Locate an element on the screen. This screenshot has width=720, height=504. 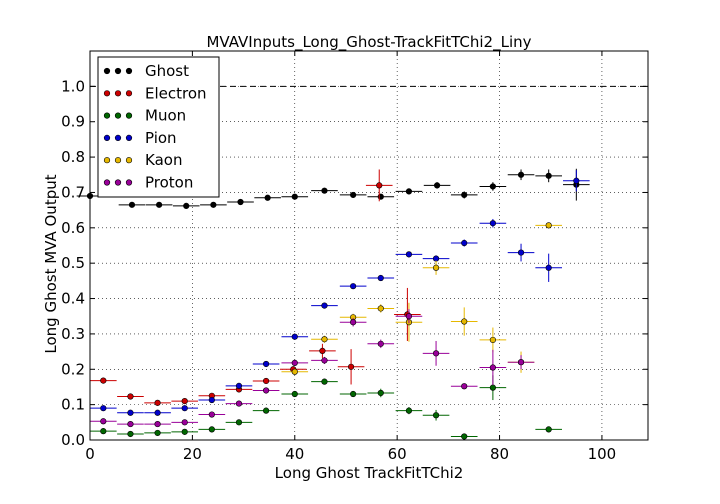
y-axis-label: Long Ghost MVA Output is located at coordinates (51, 263).